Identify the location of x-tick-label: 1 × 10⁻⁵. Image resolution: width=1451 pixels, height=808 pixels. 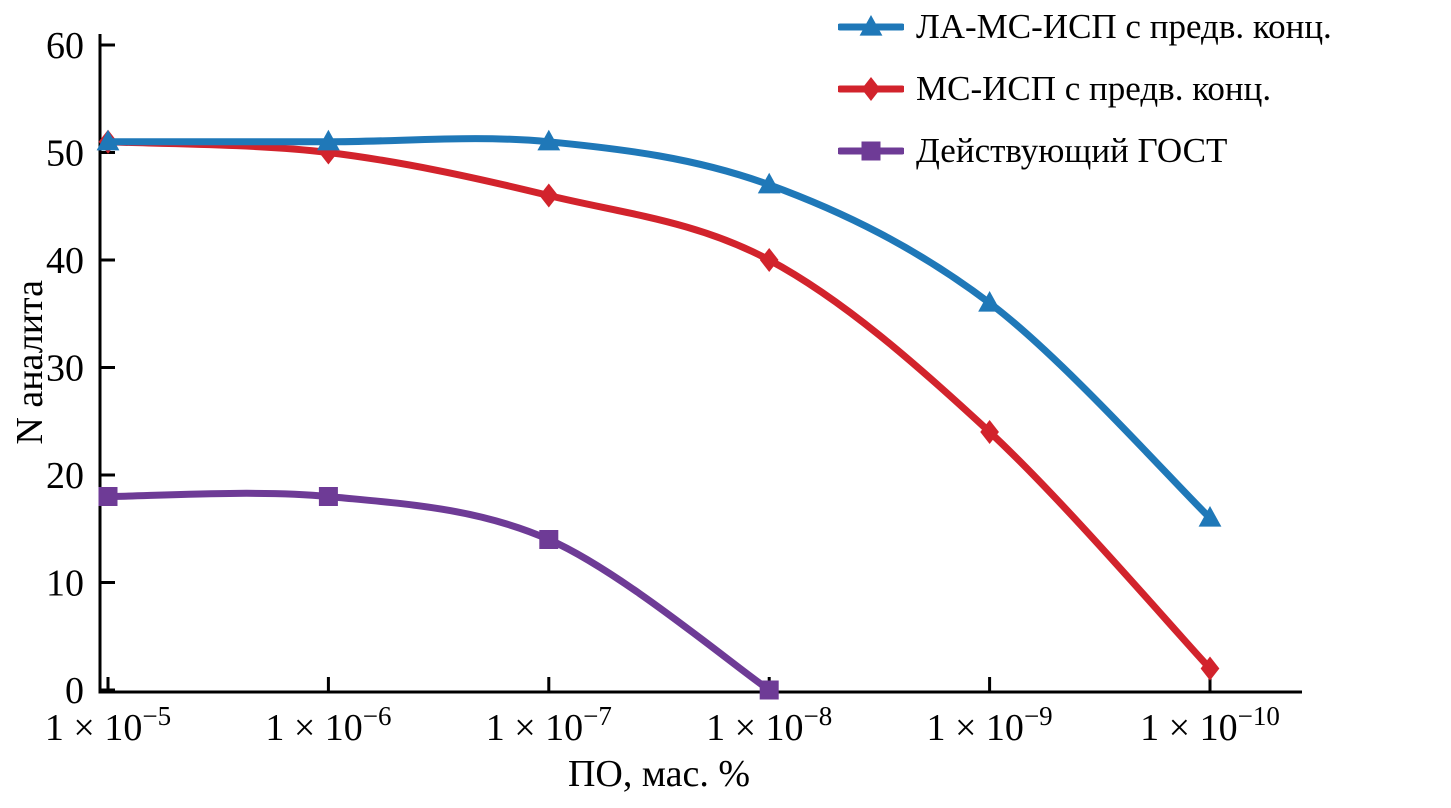
(108, 725).